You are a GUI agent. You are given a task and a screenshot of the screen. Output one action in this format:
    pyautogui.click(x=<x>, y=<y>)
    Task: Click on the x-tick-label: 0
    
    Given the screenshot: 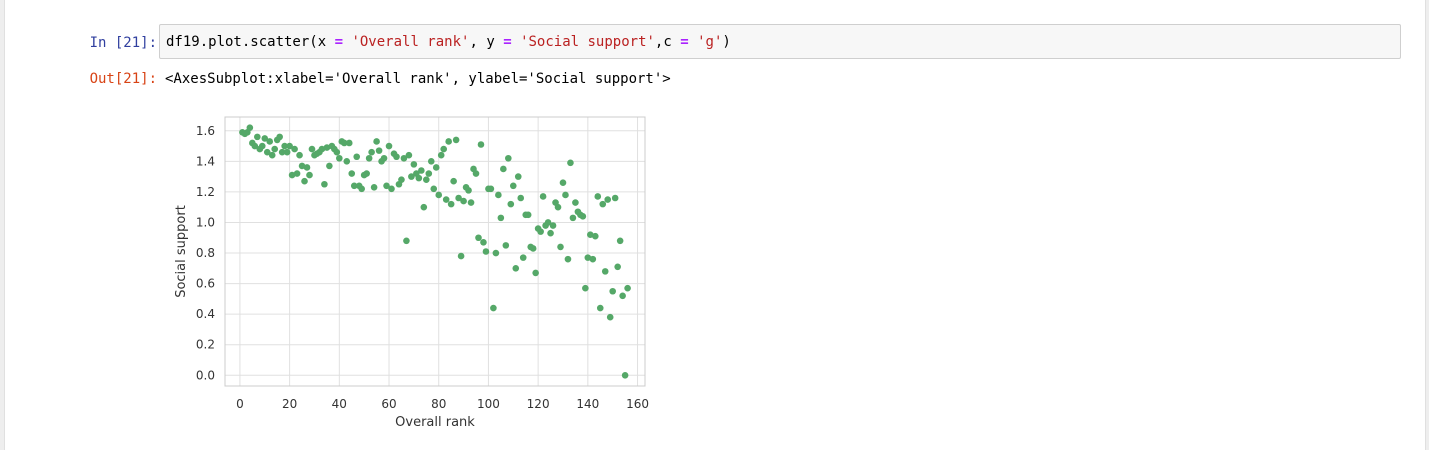 What is the action you would take?
    pyautogui.click(x=240, y=404)
    